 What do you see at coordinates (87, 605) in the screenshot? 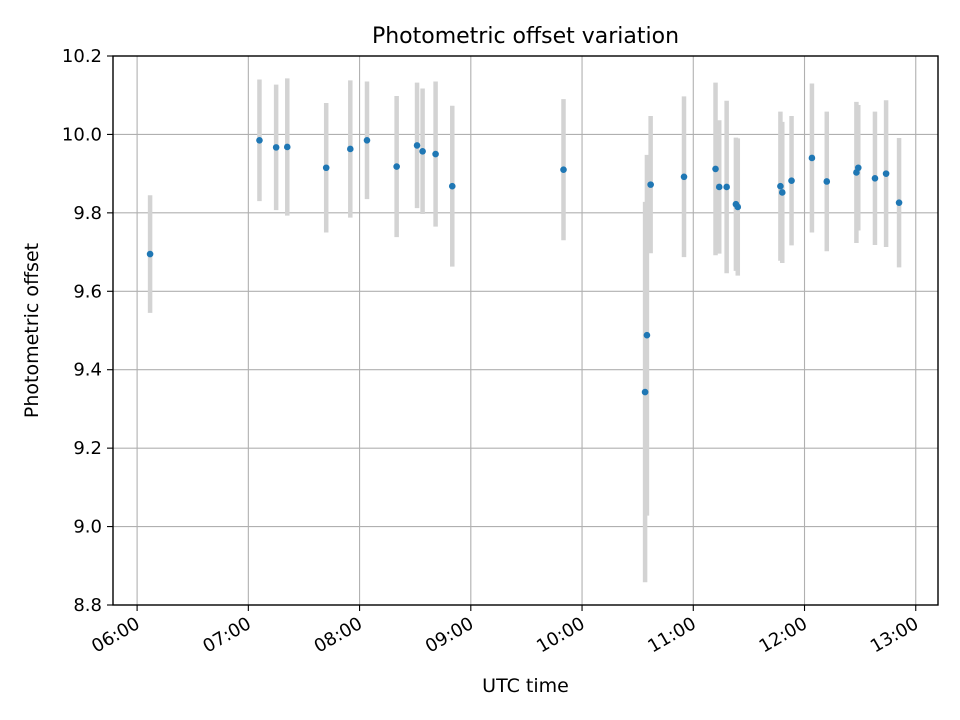
I see `y-tick-label: 8.8` at bounding box center [87, 605].